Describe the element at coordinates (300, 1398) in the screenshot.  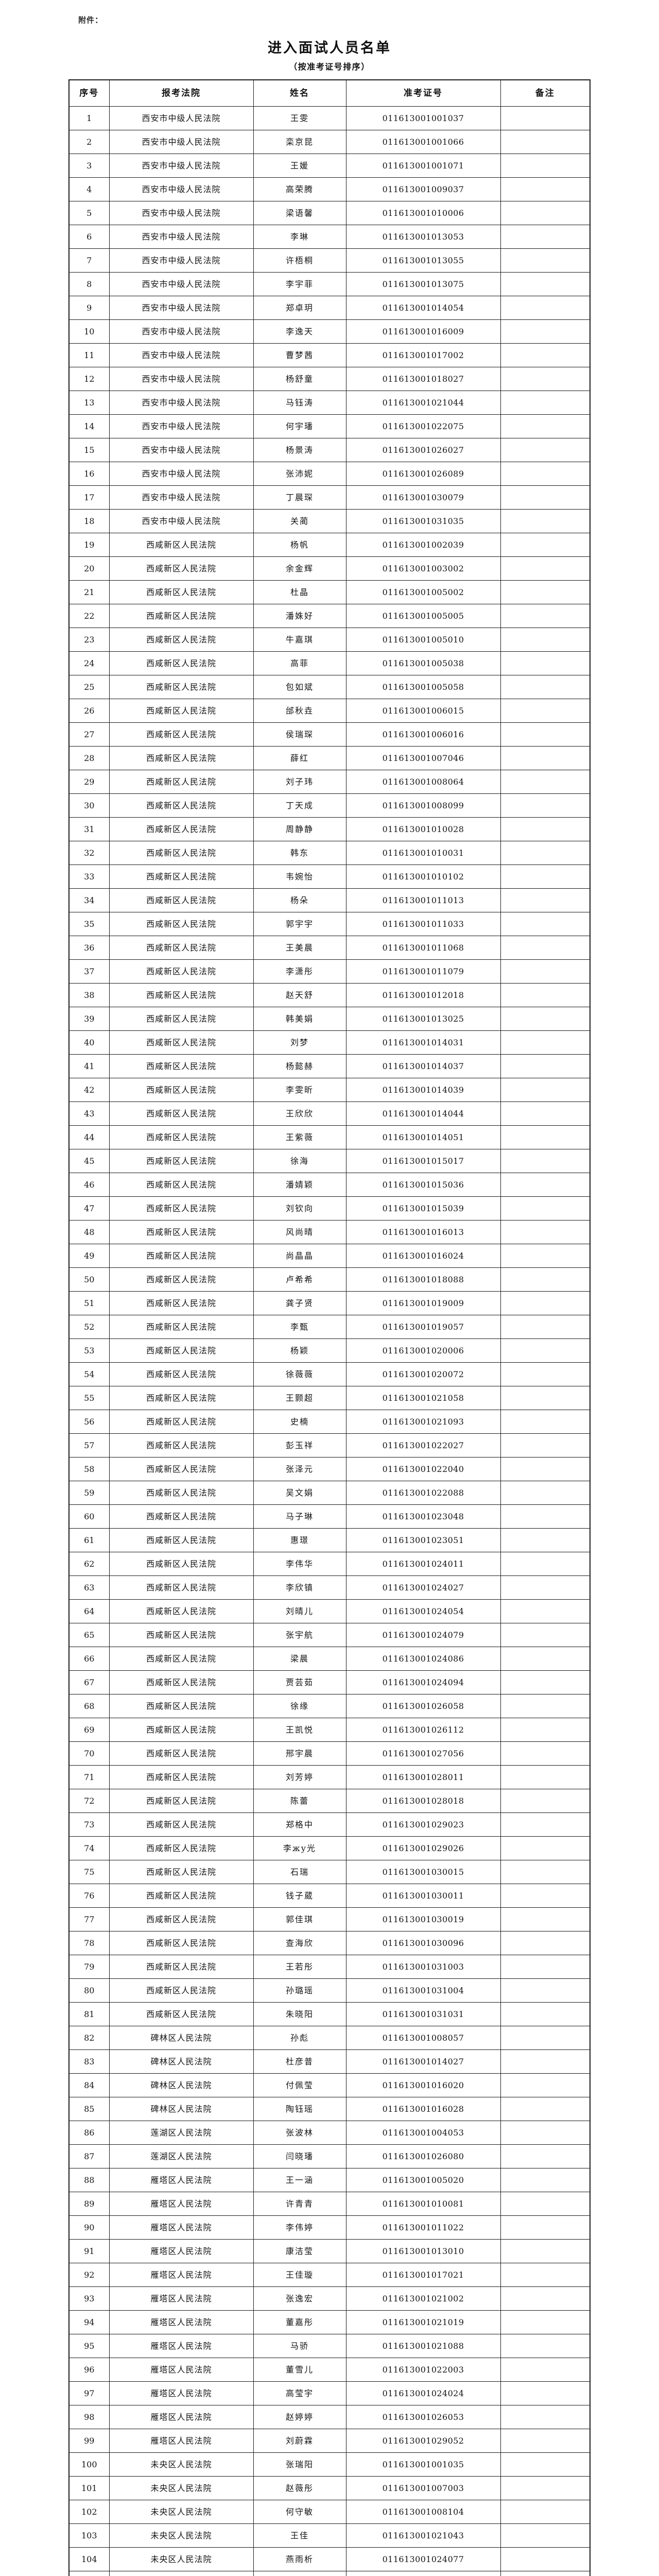
I see `cell-name: 王颢超` at that location.